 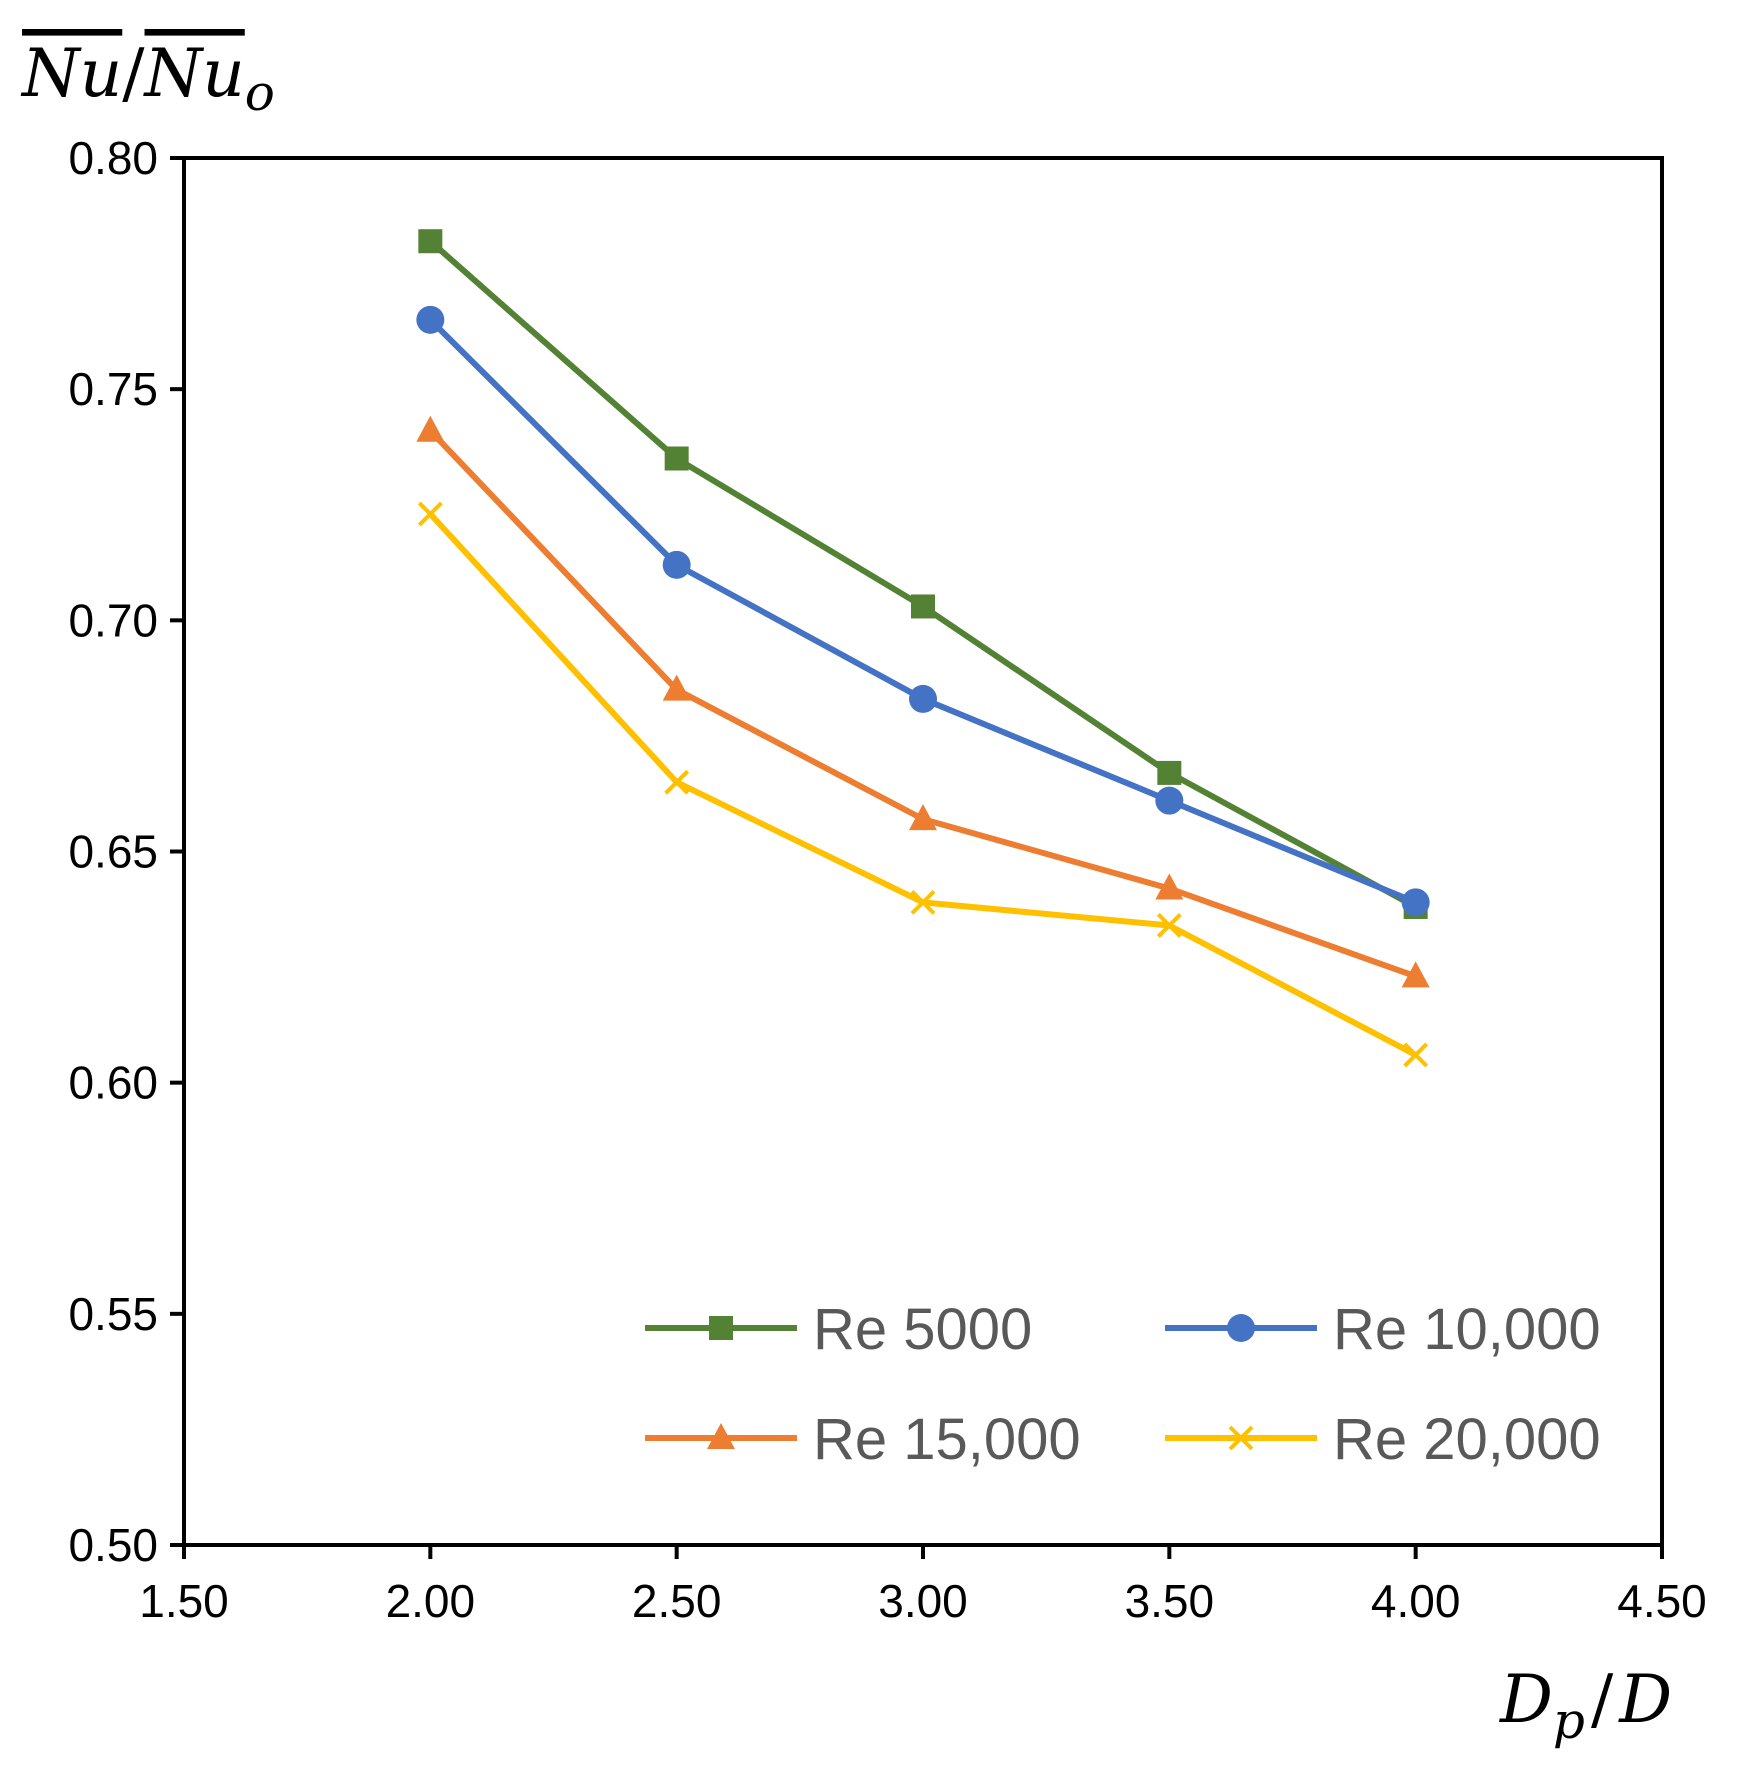 I want to click on y-axis-title-base2: Nu, so click(x=194, y=73).